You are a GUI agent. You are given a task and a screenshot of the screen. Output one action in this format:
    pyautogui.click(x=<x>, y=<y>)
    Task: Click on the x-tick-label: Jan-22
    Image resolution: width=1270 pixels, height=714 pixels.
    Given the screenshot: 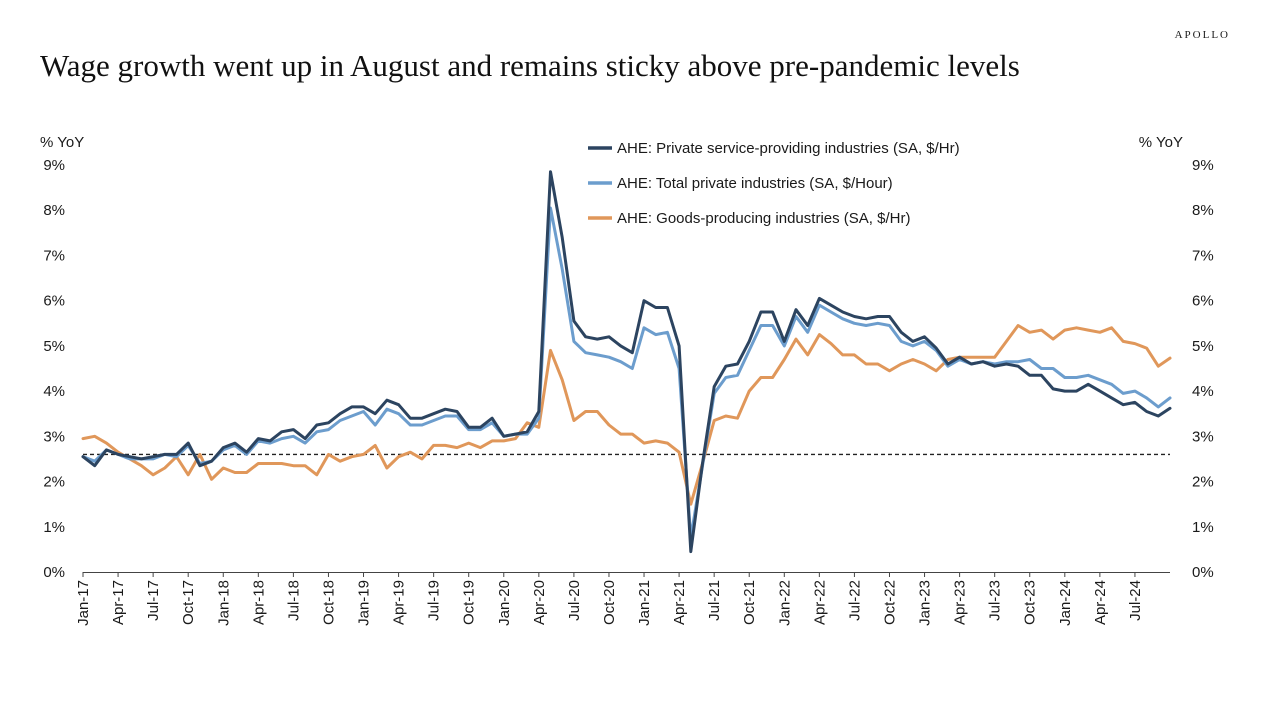 What is the action you would take?
    pyautogui.click(x=784, y=603)
    